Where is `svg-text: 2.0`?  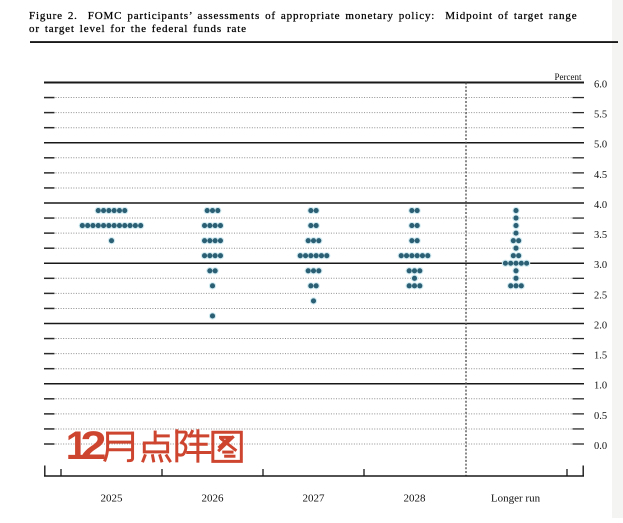
svg-text: 2.0 is located at coordinates (600, 325).